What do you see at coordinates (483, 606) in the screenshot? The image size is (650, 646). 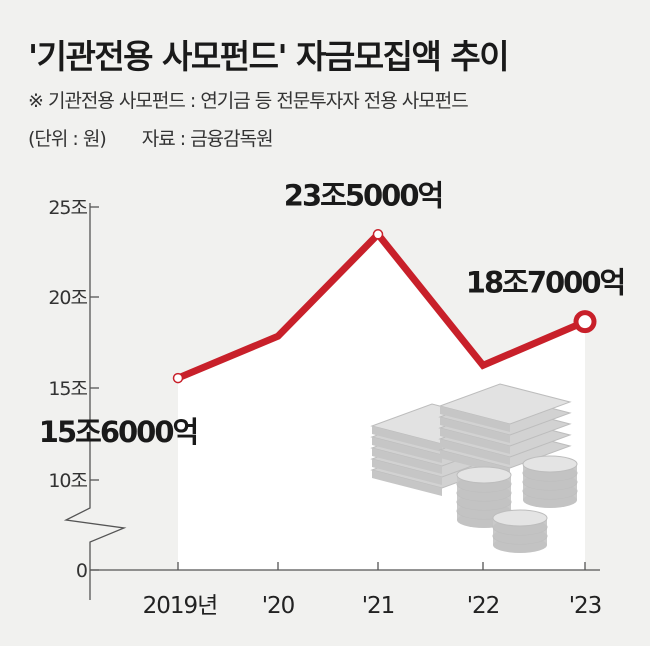 I see `x-tick-label: '22` at bounding box center [483, 606].